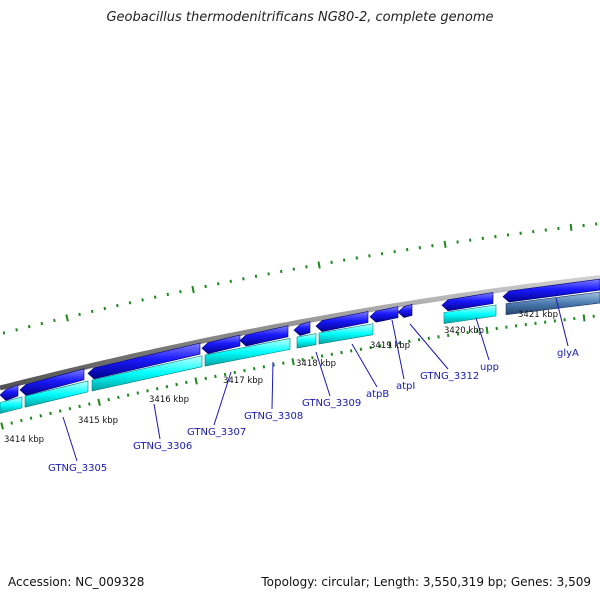 This screenshot has height=600, width=600. What do you see at coordinates (169, 400) in the screenshot?
I see `ruler-label: 3416 kbp` at bounding box center [169, 400].